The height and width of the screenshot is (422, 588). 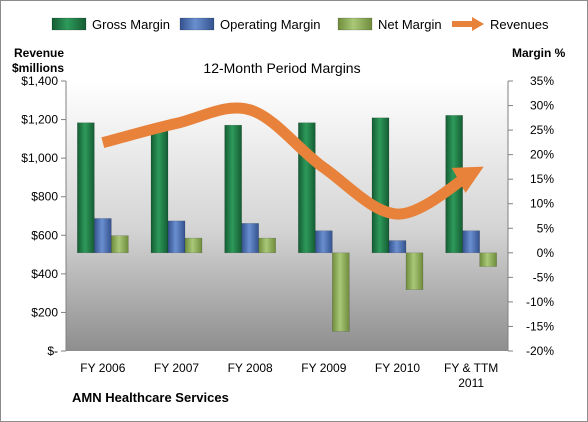 What do you see at coordinates (52, 351) in the screenshot?
I see `left-tick-label: $-` at bounding box center [52, 351].